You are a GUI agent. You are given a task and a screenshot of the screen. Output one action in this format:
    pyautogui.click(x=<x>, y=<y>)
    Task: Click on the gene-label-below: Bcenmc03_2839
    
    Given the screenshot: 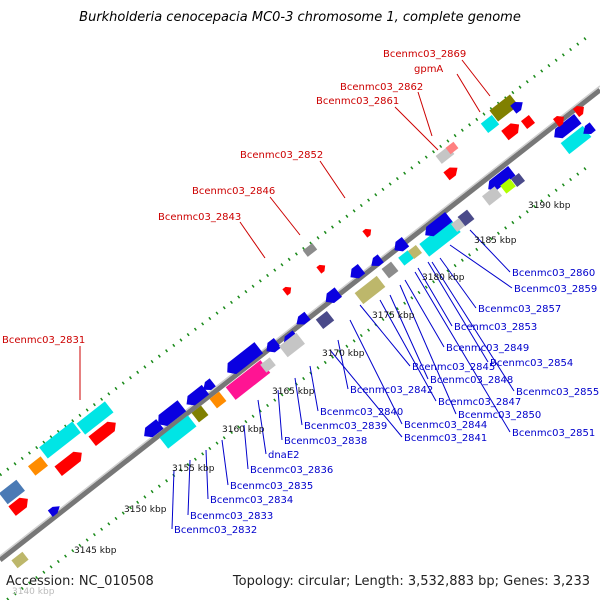 What is the action you would take?
    pyautogui.click(x=345, y=426)
    